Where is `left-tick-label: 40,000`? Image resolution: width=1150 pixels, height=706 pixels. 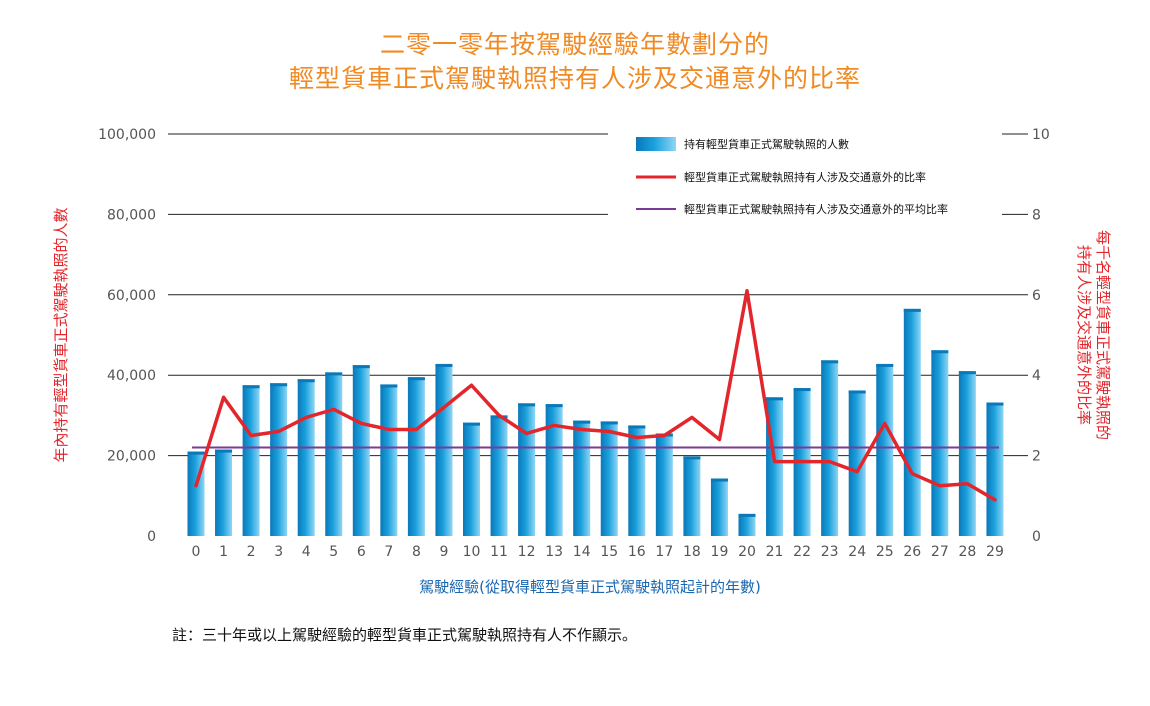 left-tick-label: 40,000 is located at coordinates (131, 376).